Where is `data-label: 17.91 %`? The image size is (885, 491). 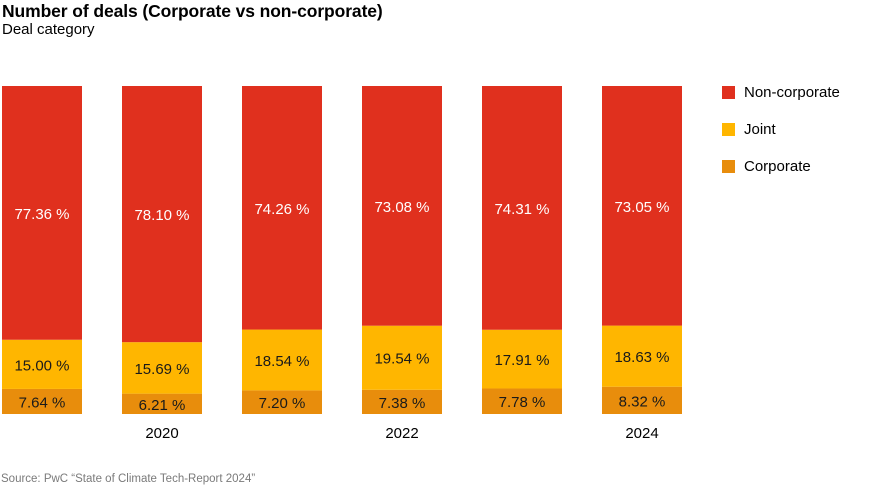
data-label: 17.91 % is located at coordinates (521, 360).